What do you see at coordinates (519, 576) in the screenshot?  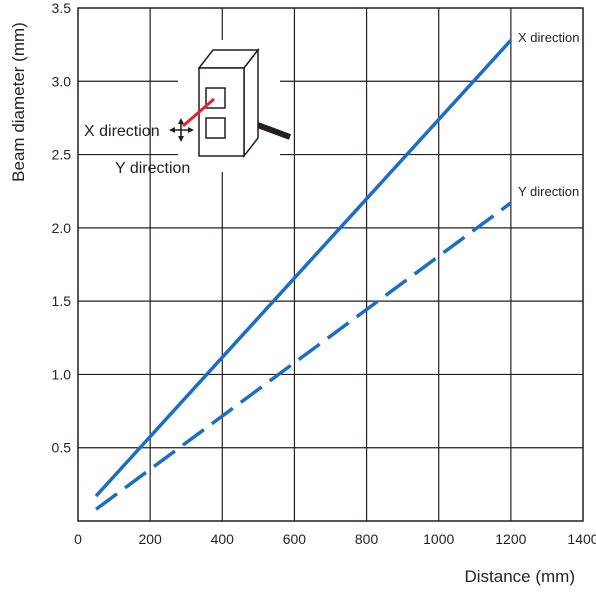 I see `x-axis-title: Distance (mm)` at bounding box center [519, 576].